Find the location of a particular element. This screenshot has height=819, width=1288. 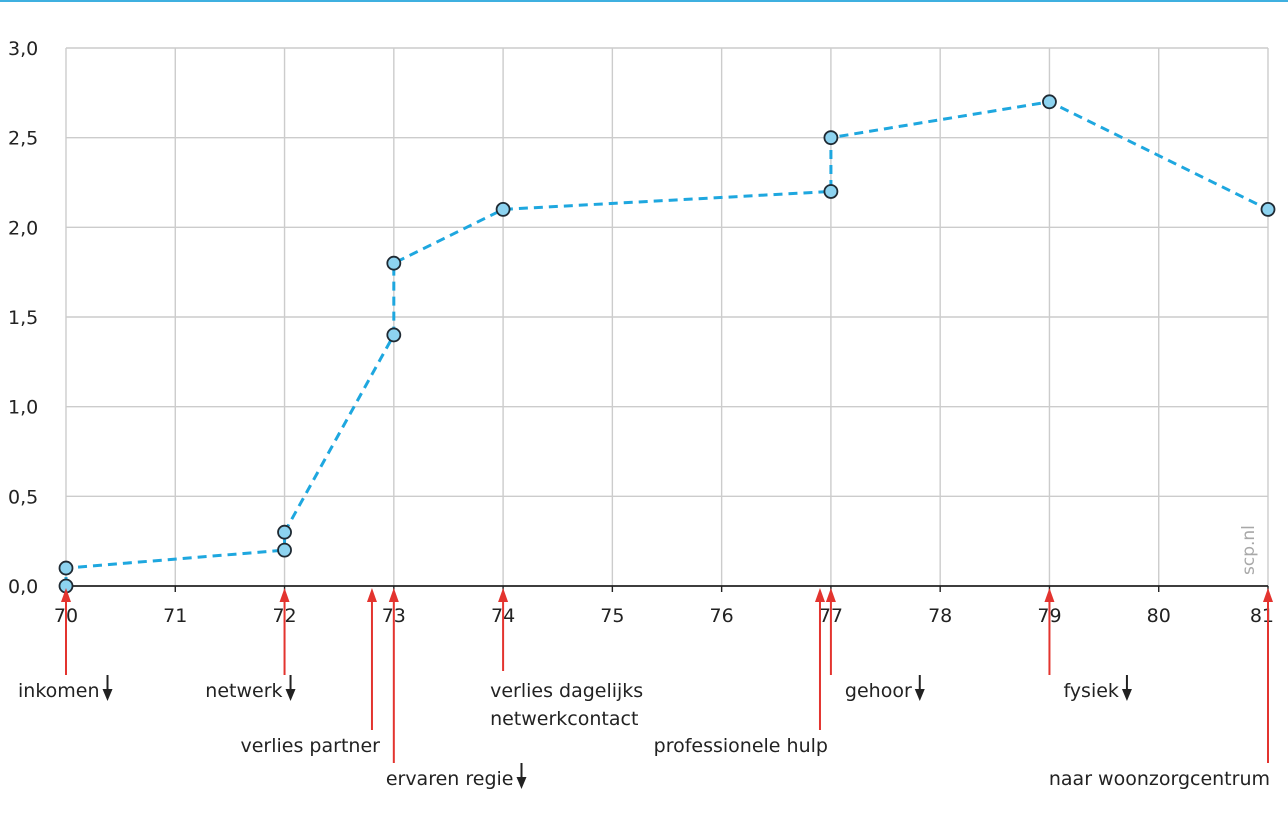

event-label: professionele hulp is located at coordinates (741, 746).